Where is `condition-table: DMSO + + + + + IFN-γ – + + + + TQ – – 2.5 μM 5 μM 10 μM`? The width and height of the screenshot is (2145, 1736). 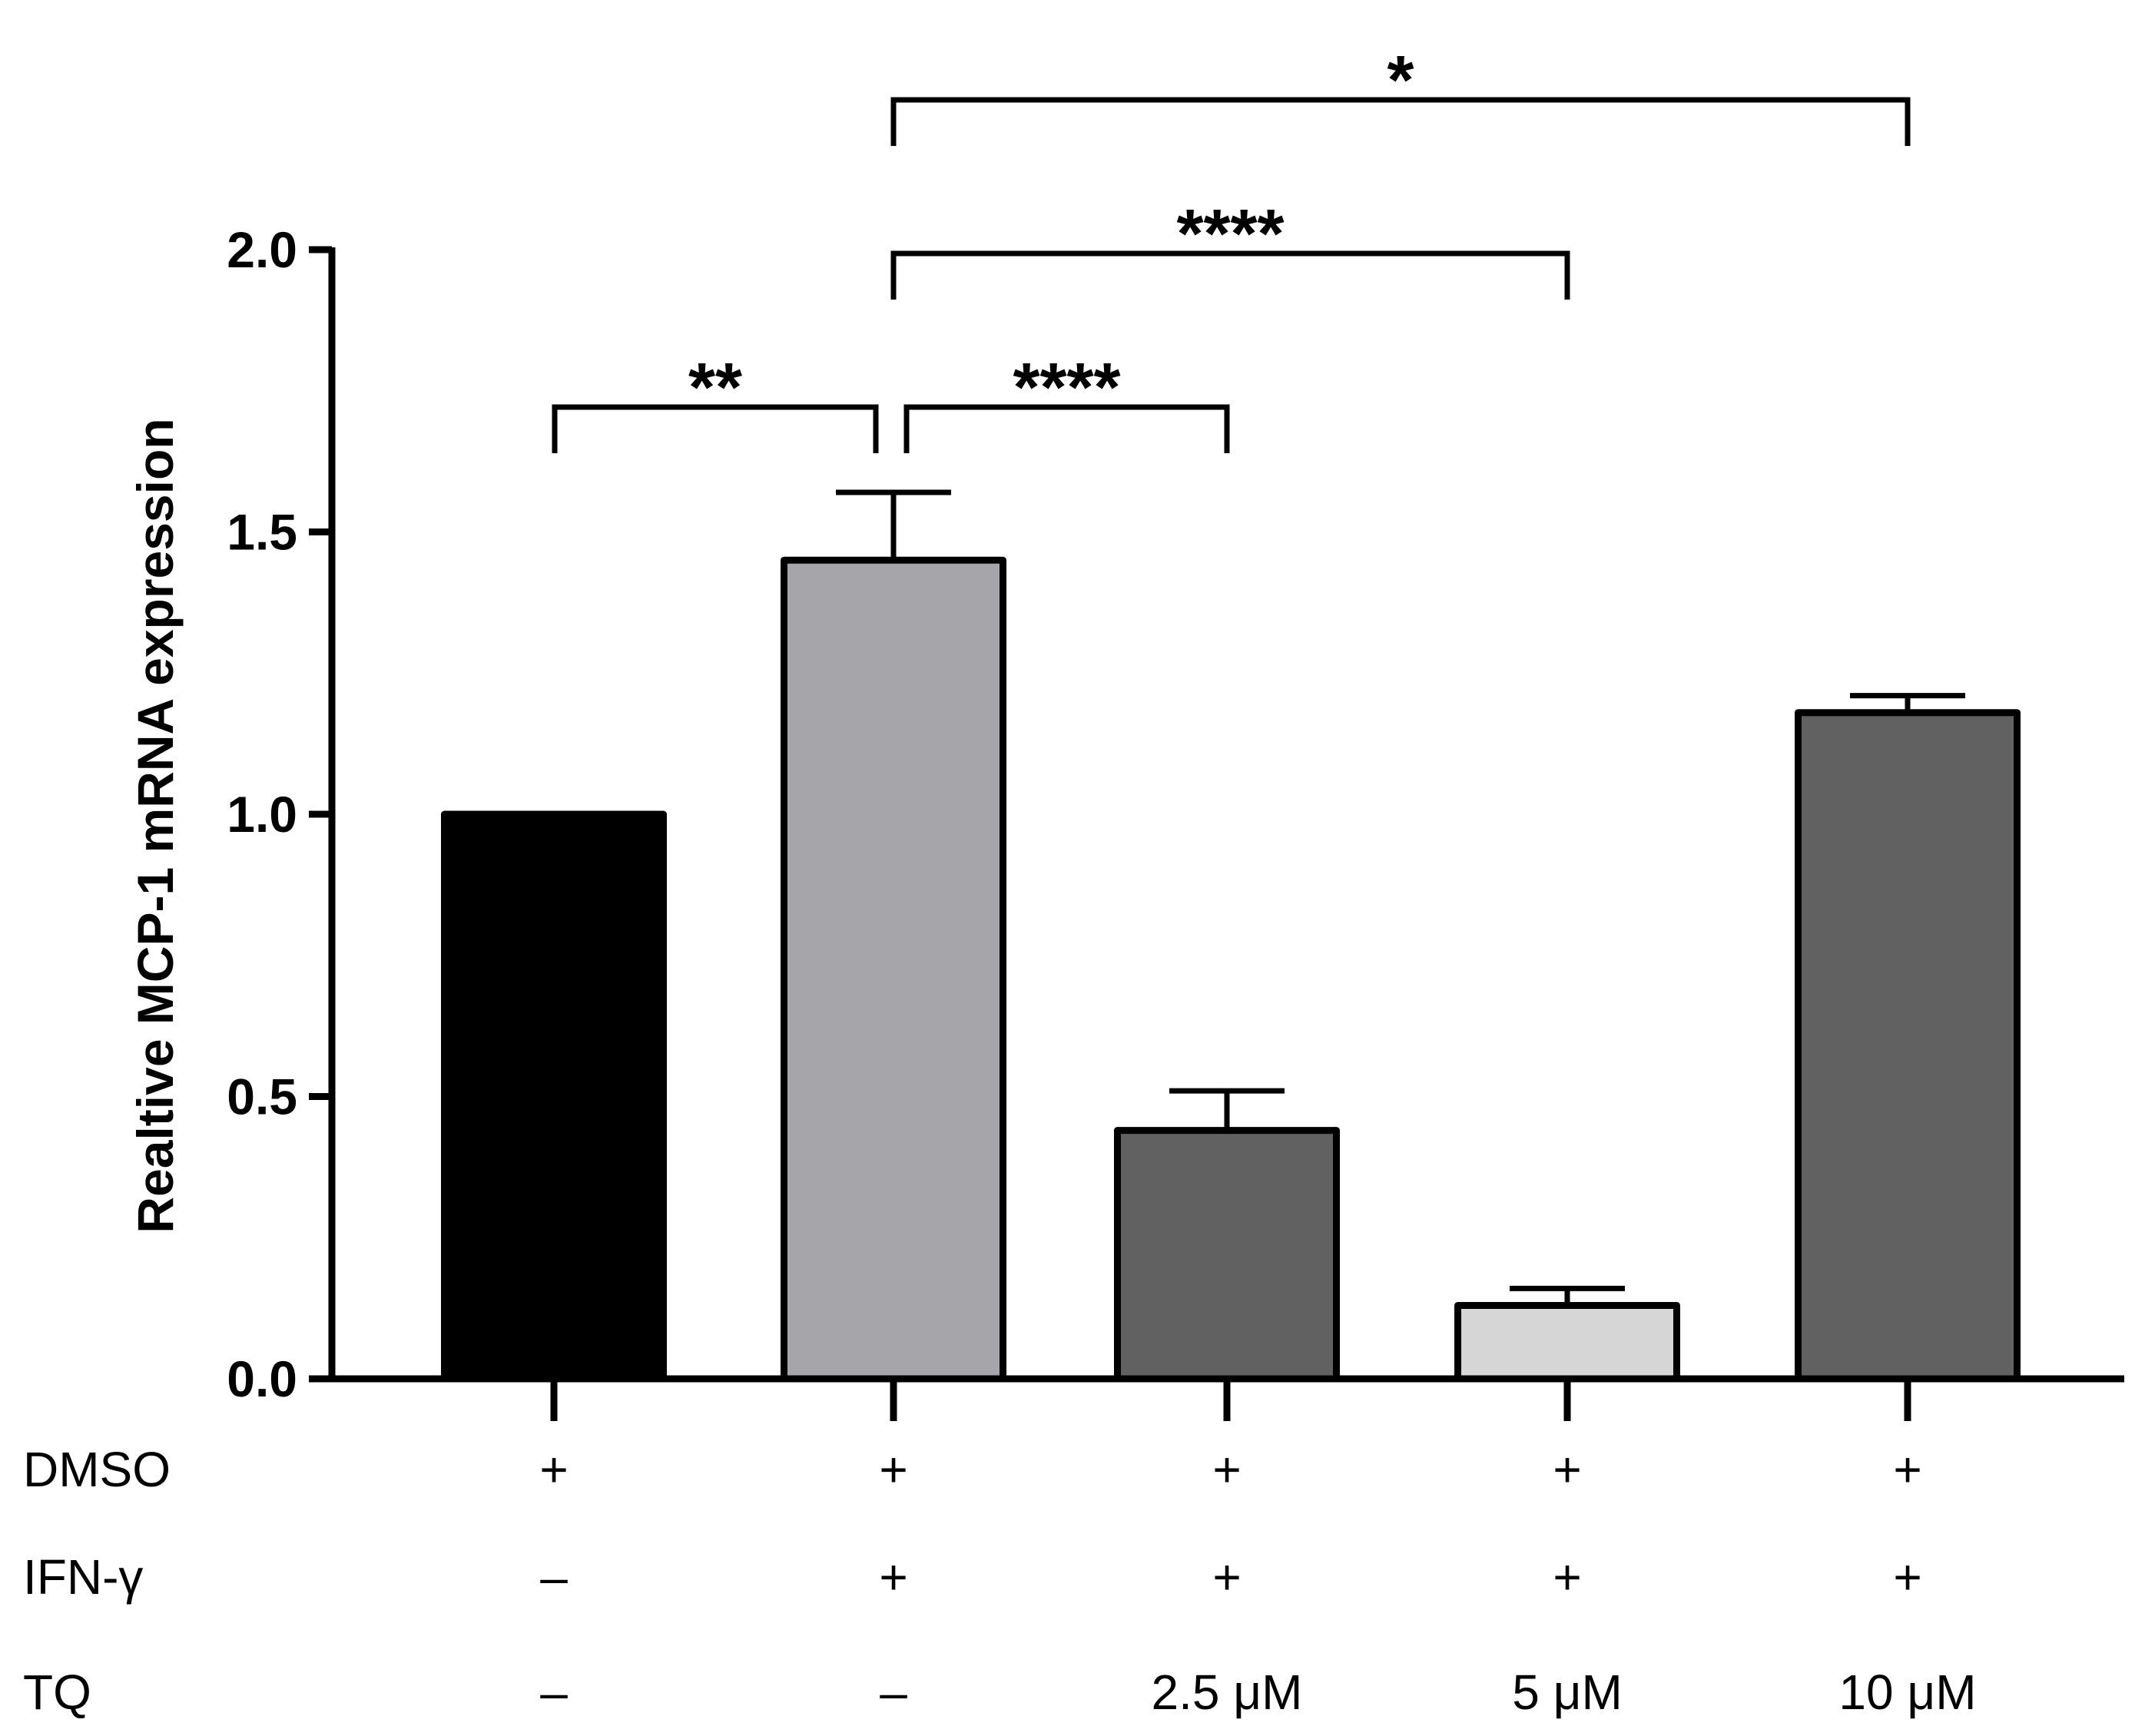 condition-table: DMSO + + + + + IFN-γ – + + + + TQ – – 2.5 μM 5 μM 10 μM is located at coordinates (1000, 1581).